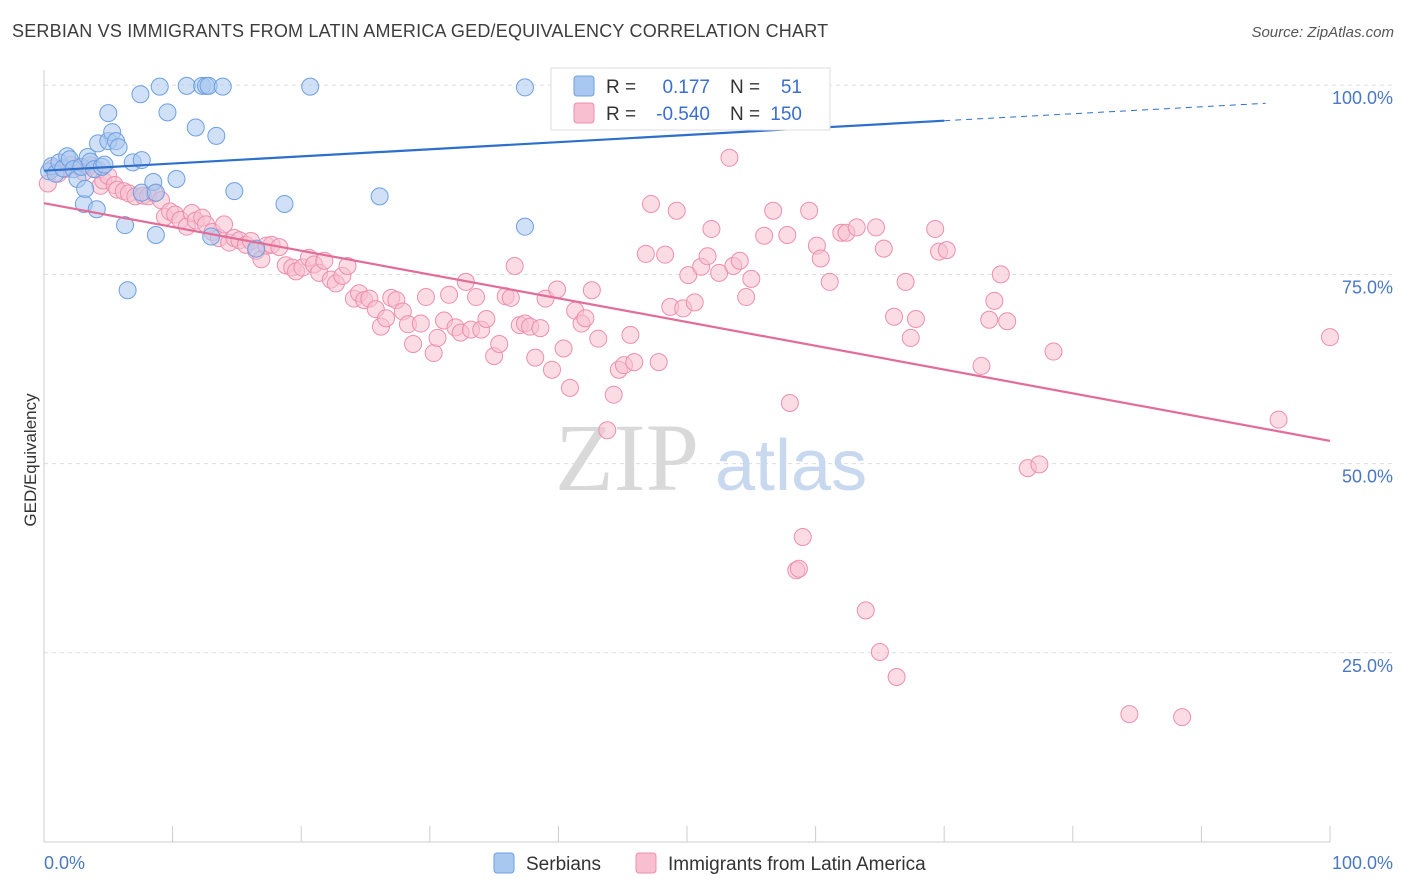 This screenshot has width=1406, height=892. I want to click on y-tick-label: 25.0%, so click(1367, 666).